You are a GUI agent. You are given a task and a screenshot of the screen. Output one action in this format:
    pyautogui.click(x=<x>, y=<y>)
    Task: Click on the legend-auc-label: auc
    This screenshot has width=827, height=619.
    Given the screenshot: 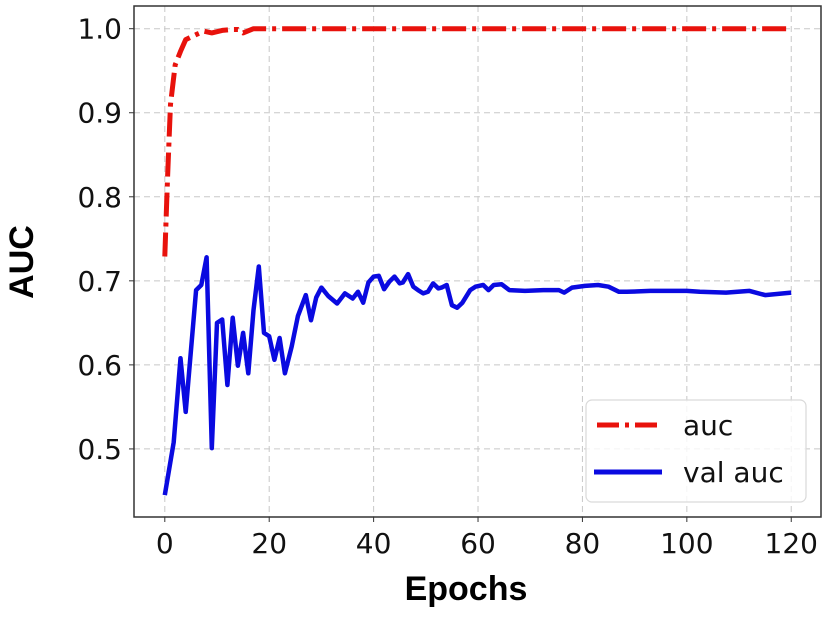 What is the action you would take?
    pyautogui.click(x=708, y=425)
    